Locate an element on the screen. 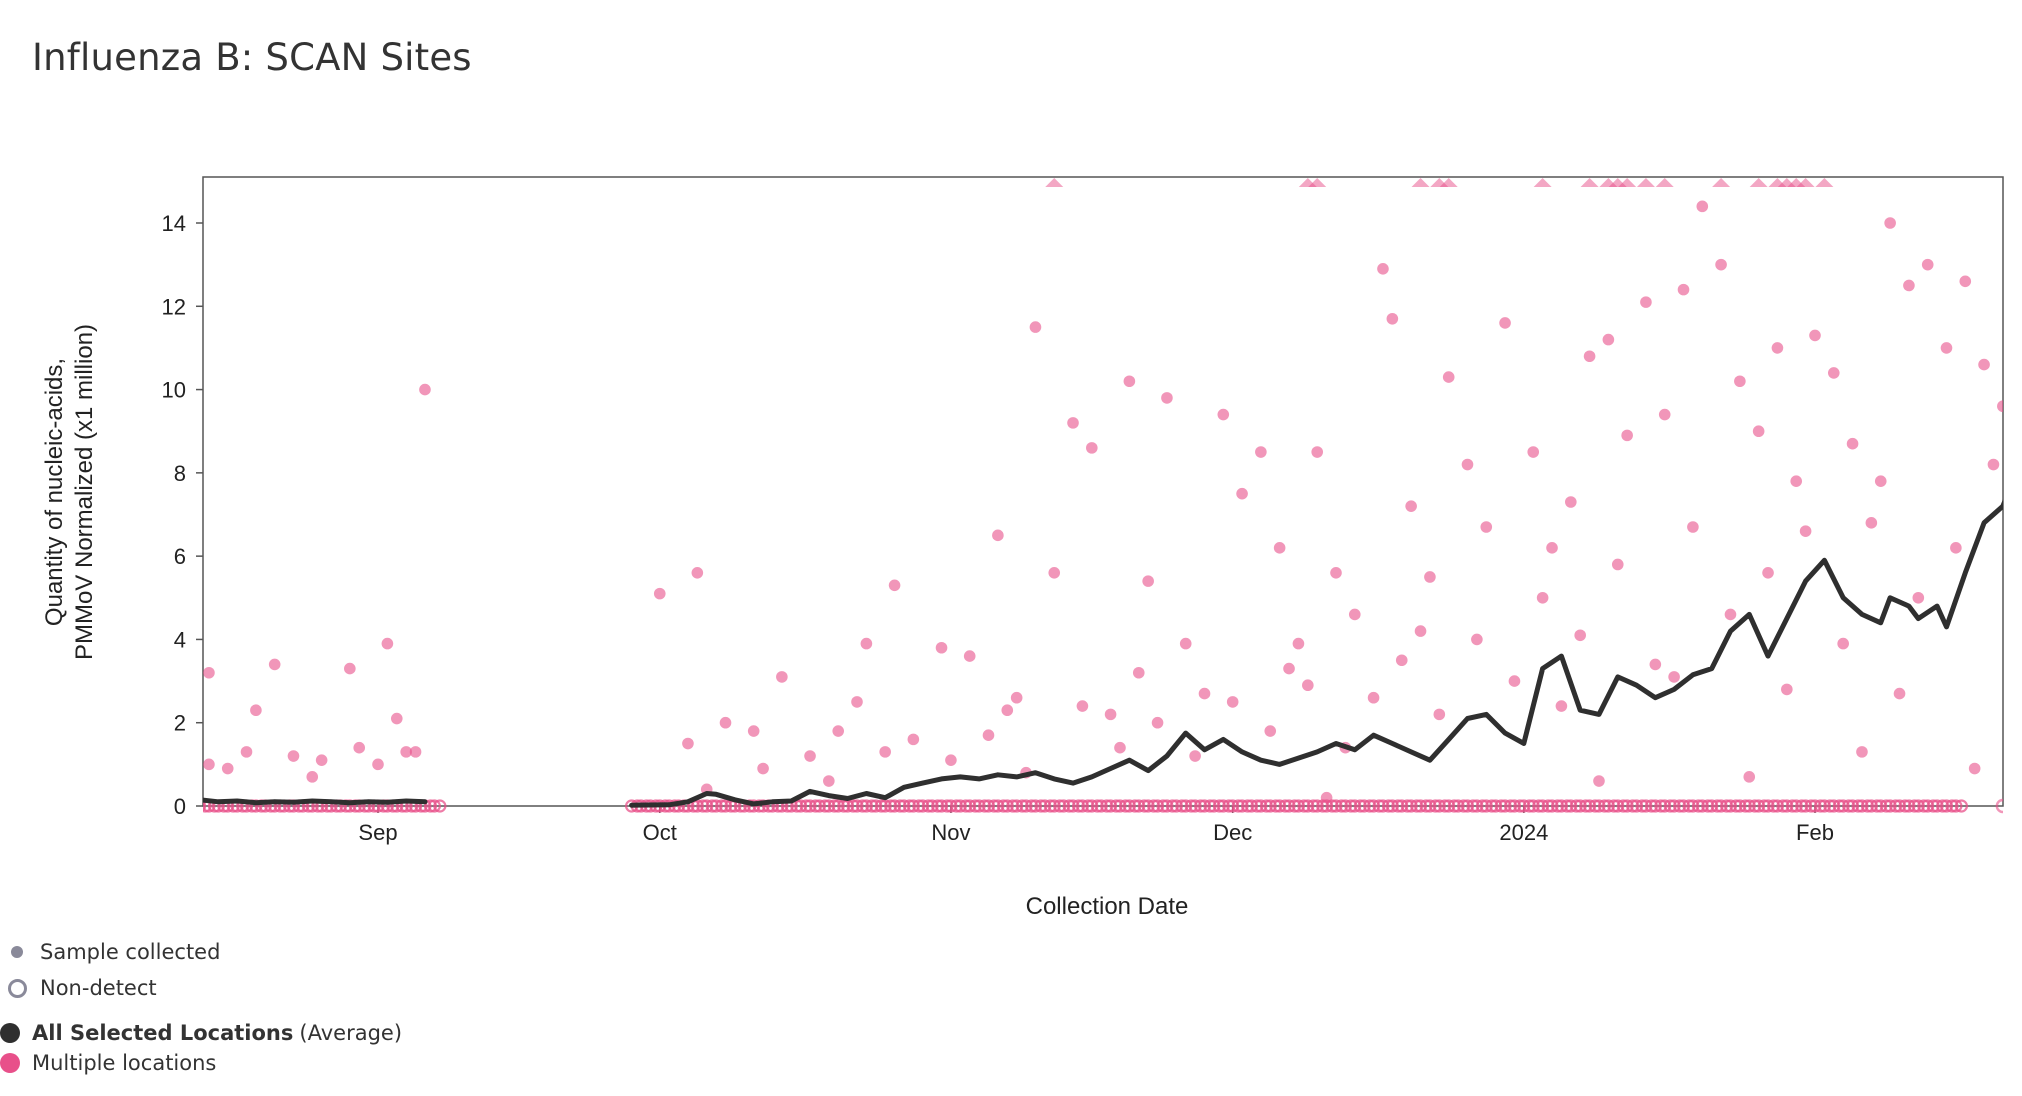 The width and height of the screenshot is (2022, 1096). average-line is located at coordinates (315, 801).